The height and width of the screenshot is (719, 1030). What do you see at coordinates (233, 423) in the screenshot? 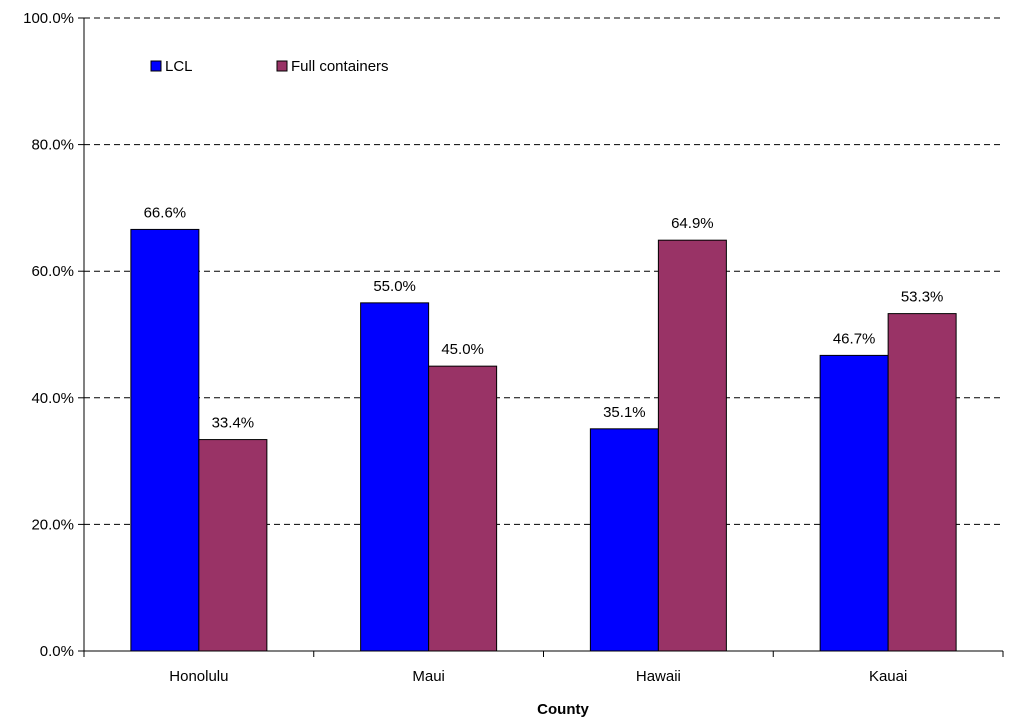
I see `data-label: 33.4%` at bounding box center [233, 423].